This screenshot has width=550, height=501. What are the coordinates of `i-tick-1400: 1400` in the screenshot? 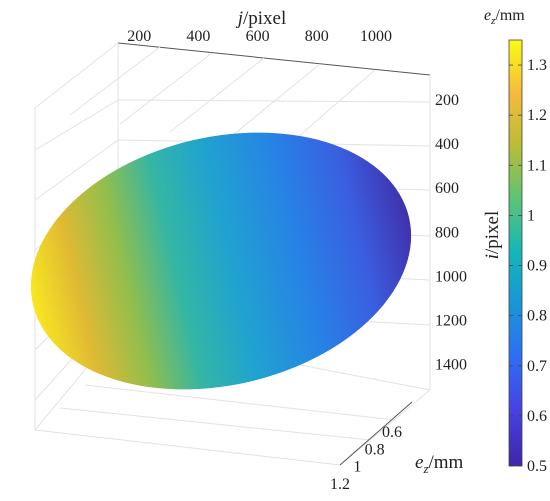 It's located at (451, 365).